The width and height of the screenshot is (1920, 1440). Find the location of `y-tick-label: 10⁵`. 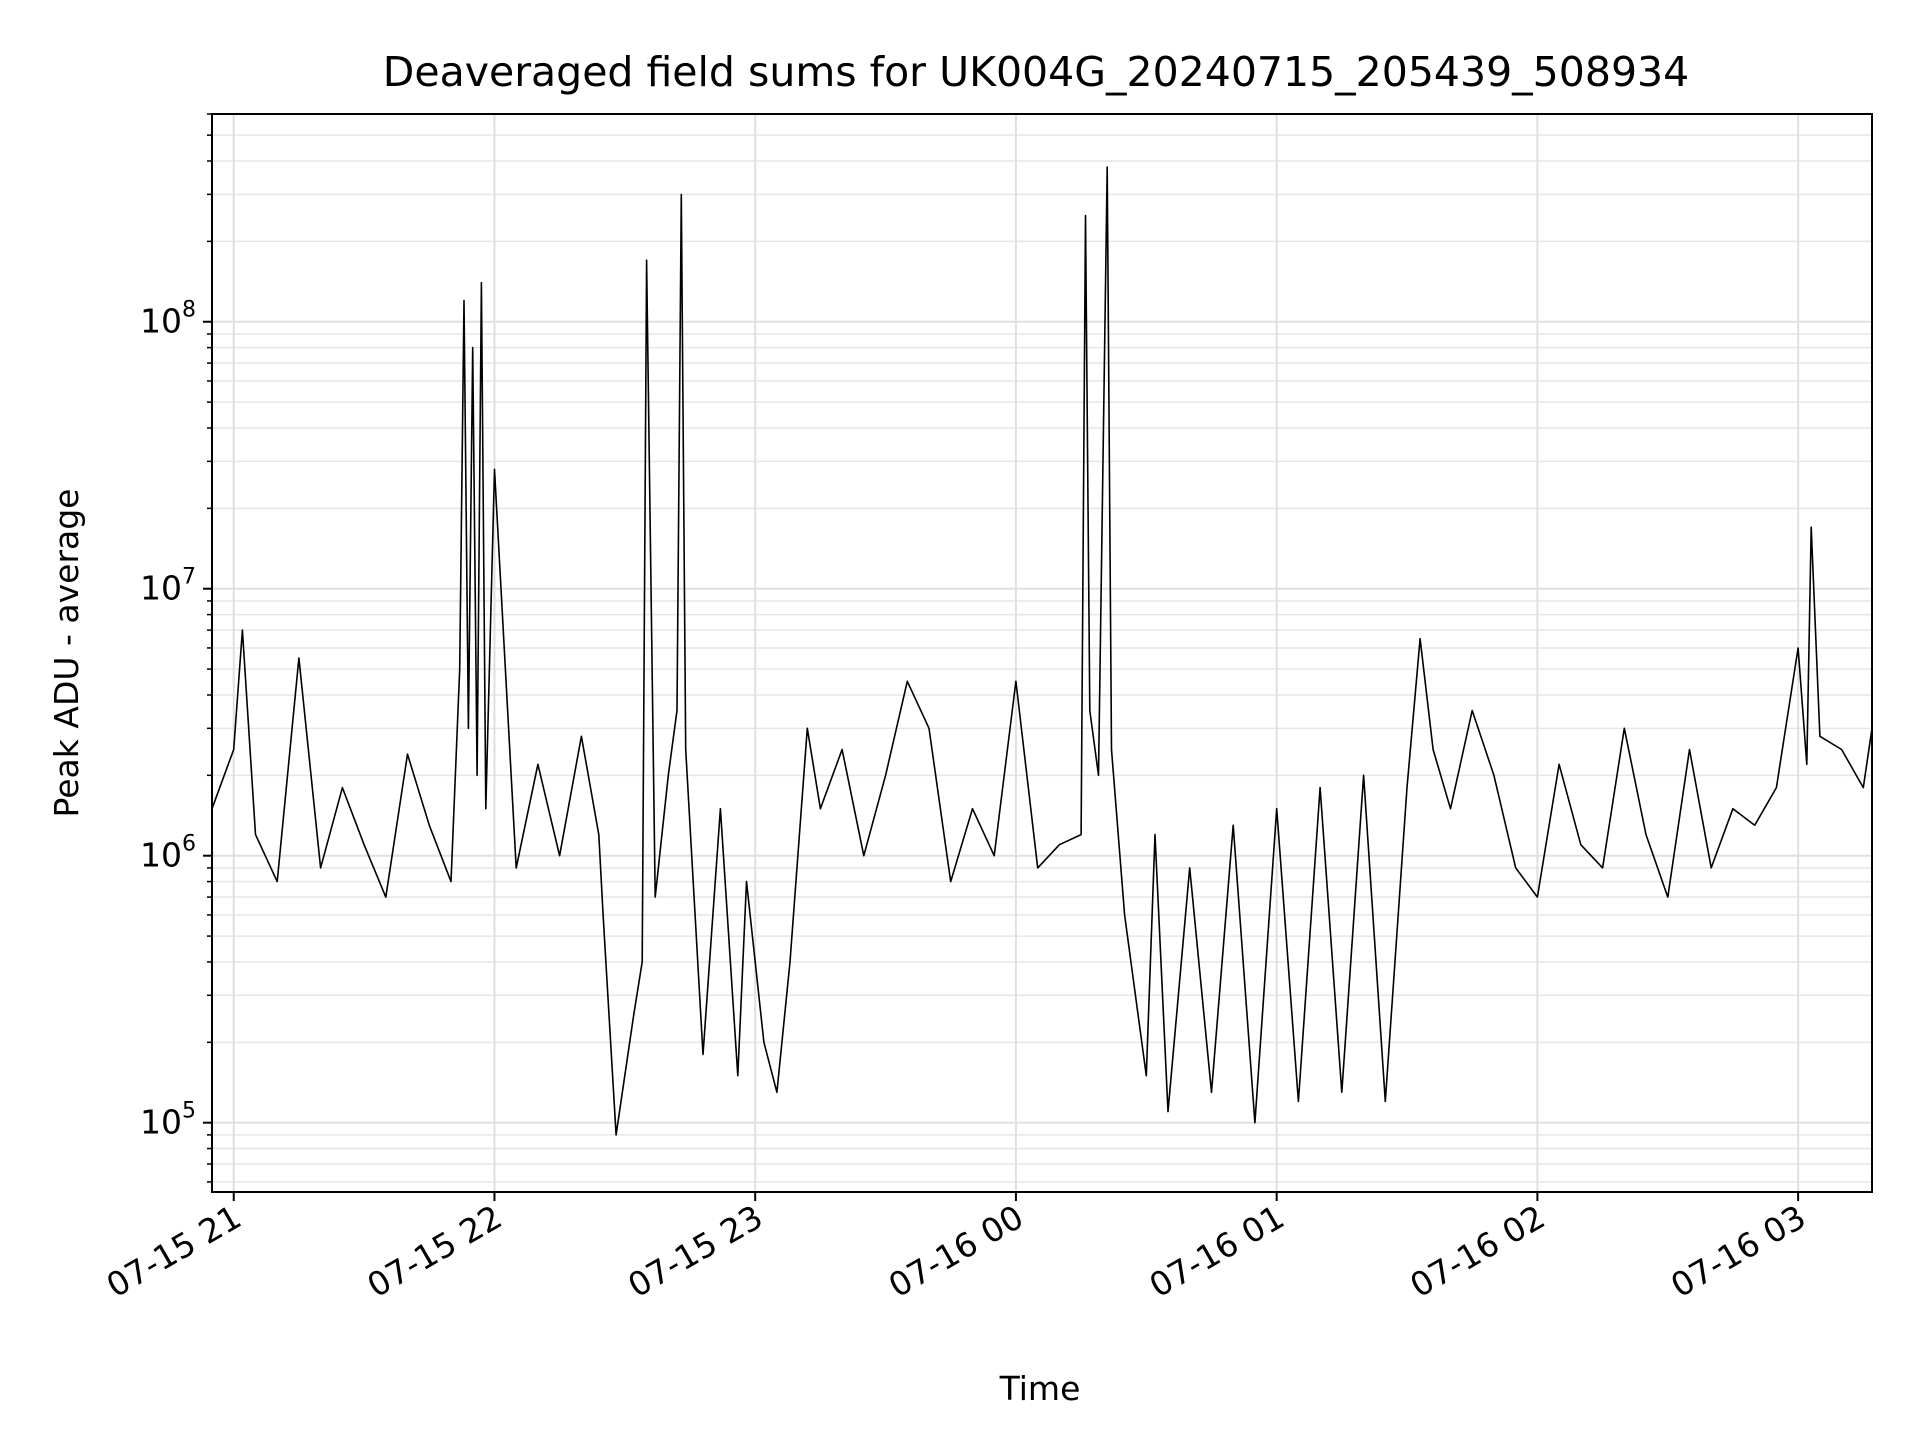

y-tick-label: 10⁵ is located at coordinates (168, 1120).